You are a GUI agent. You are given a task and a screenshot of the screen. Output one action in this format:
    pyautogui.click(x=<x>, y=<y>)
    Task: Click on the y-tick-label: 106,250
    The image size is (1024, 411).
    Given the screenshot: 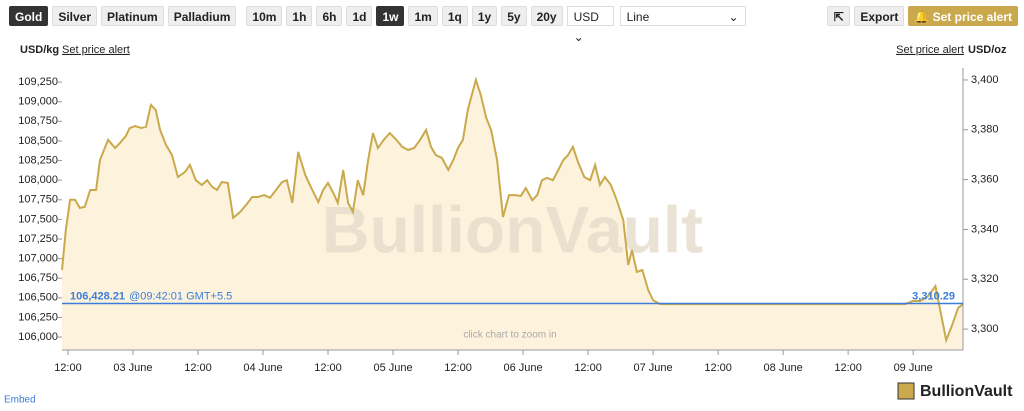 What is the action you would take?
    pyautogui.click(x=38, y=317)
    